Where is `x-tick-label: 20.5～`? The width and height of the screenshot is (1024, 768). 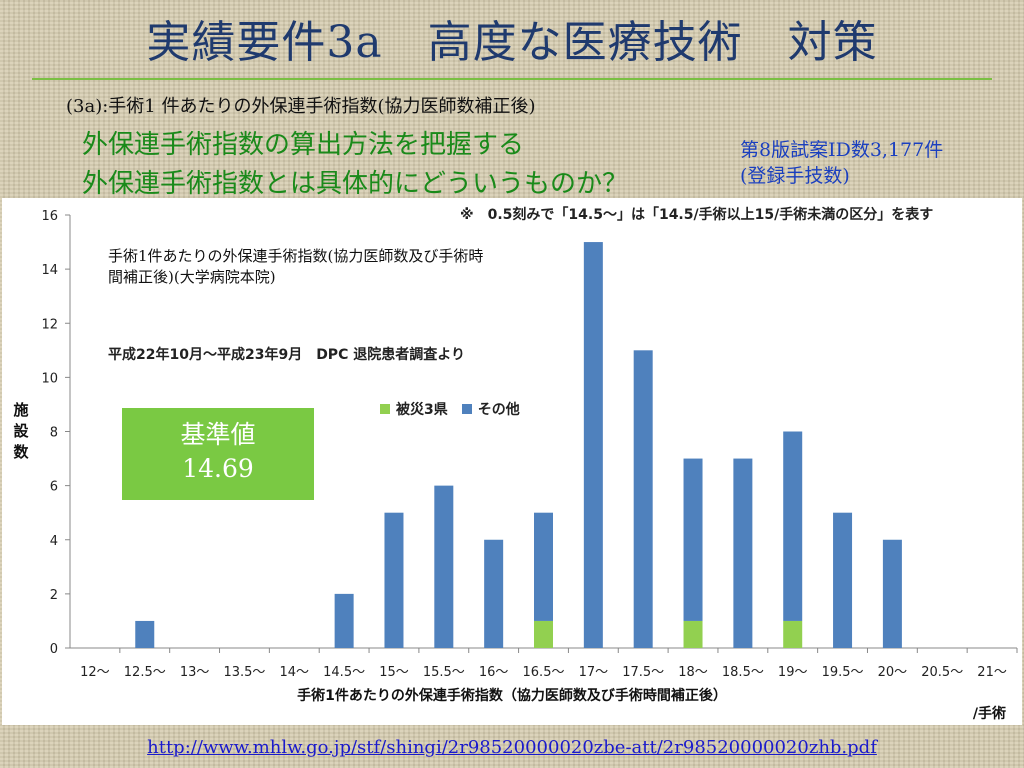
x-tick-label: 20.5～ is located at coordinates (942, 672).